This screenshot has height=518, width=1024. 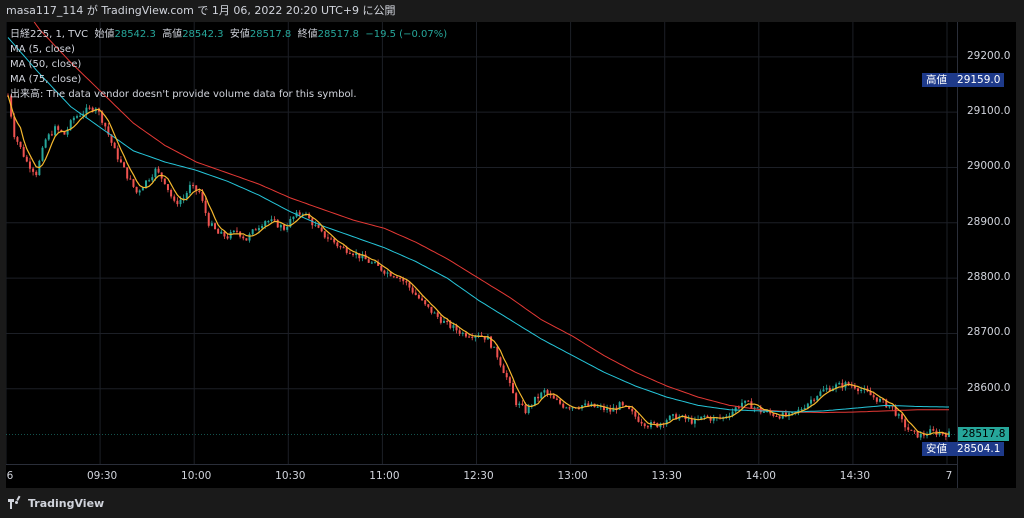 What do you see at coordinates (46, 79) in the screenshot?
I see `legend-ma75: MA (75, close)` at bounding box center [46, 79].